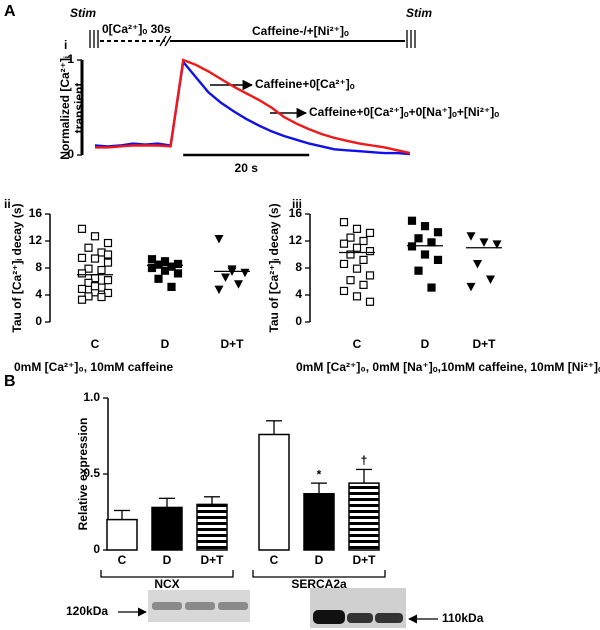  What do you see at coordinates (87, 611) in the screenshot?
I see `blot-label: 120kDa` at bounding box center [87, 611].